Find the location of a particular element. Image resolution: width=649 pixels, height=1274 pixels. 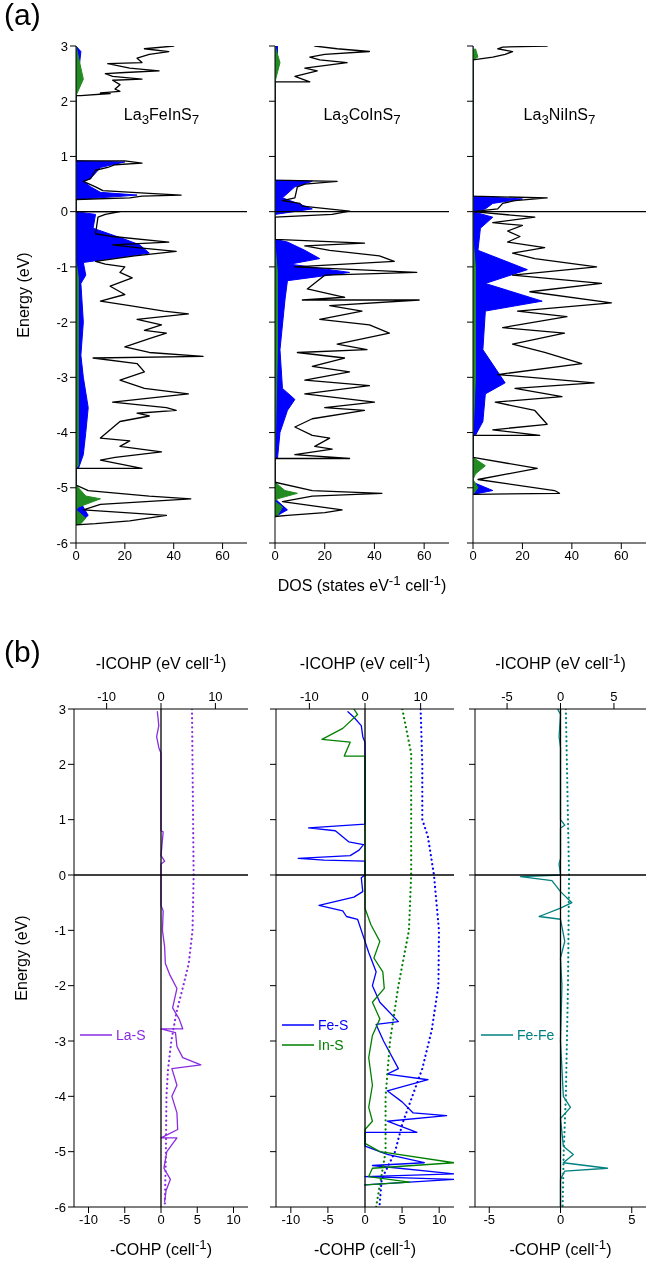

x2-tick-label: 5 is located at coordinates (614, 696).